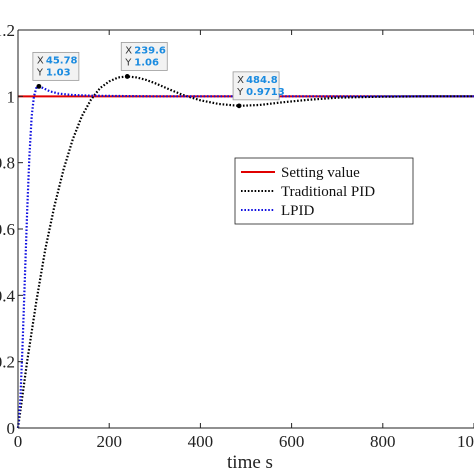  Describe the element at coordinates (11, 428) in the screenshot. I see `y-tick-label: 0` at that location.